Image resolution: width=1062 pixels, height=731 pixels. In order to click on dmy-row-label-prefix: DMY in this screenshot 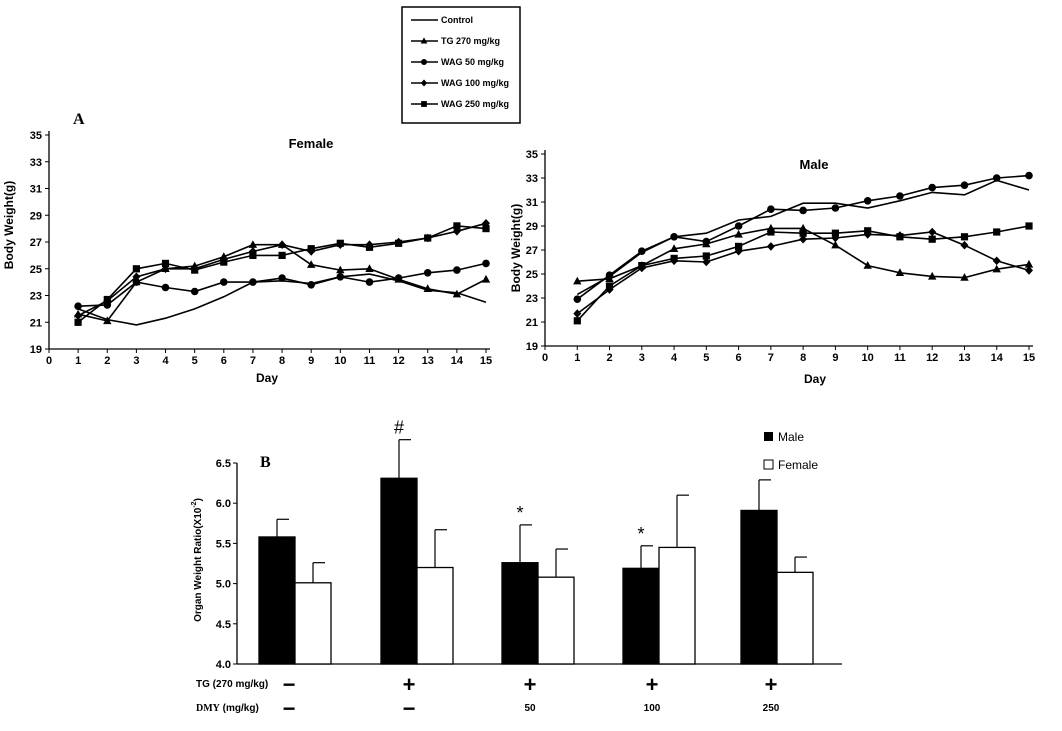, I will do `click(208, 708)`.